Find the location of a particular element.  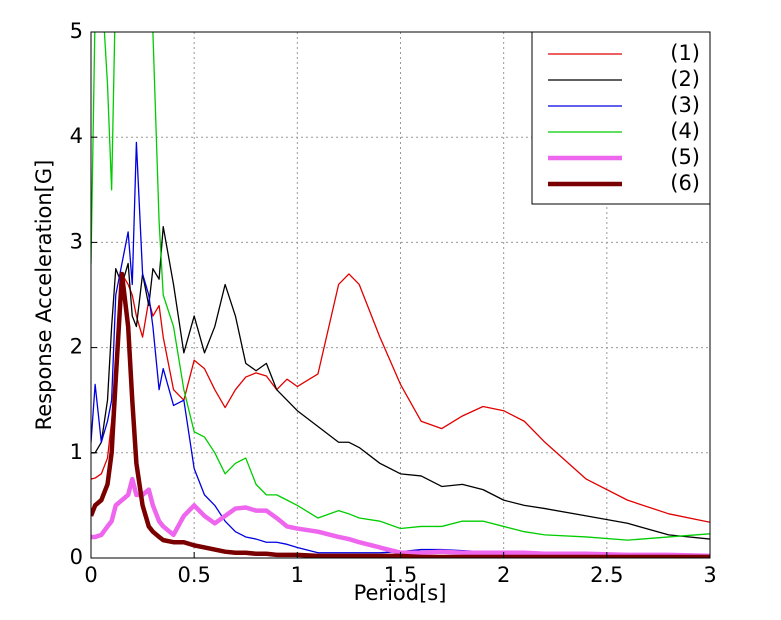

y-tick-label: 2 is located at coordinates (76, 347).